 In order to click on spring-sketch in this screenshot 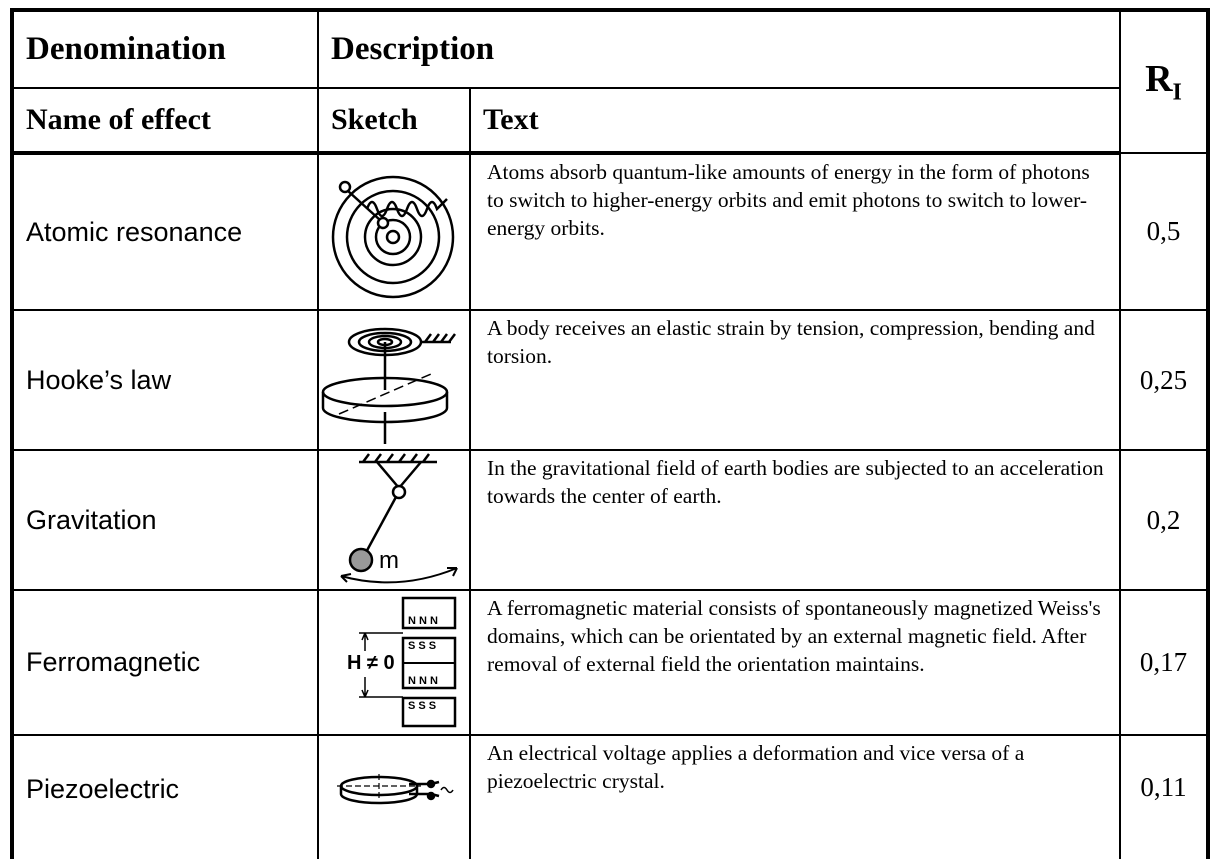, I will do `click(388, 385)`.